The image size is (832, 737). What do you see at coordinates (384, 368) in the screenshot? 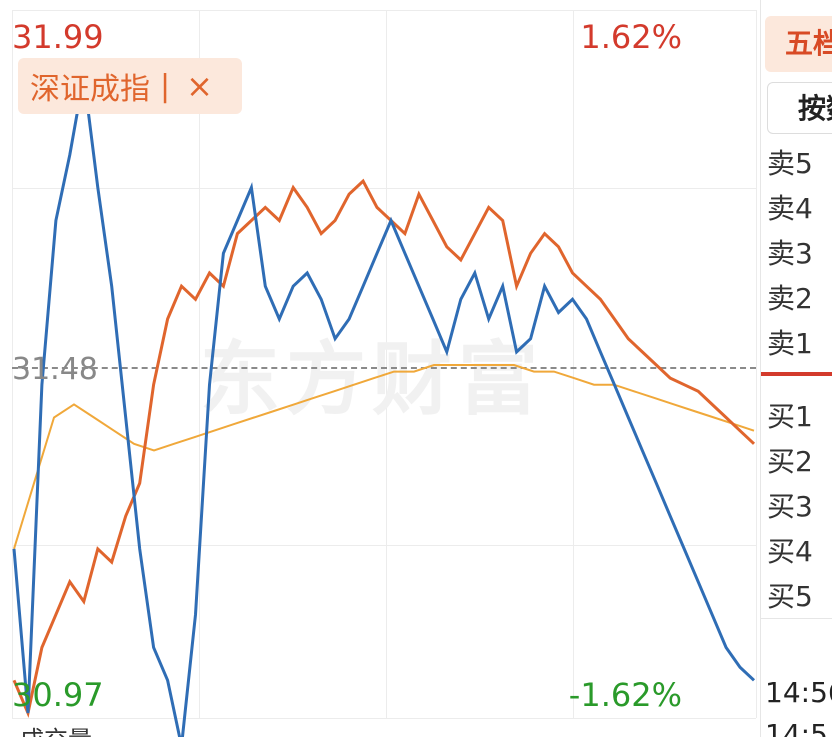
I see `reference-price-line` at bounding box center [384, 368].